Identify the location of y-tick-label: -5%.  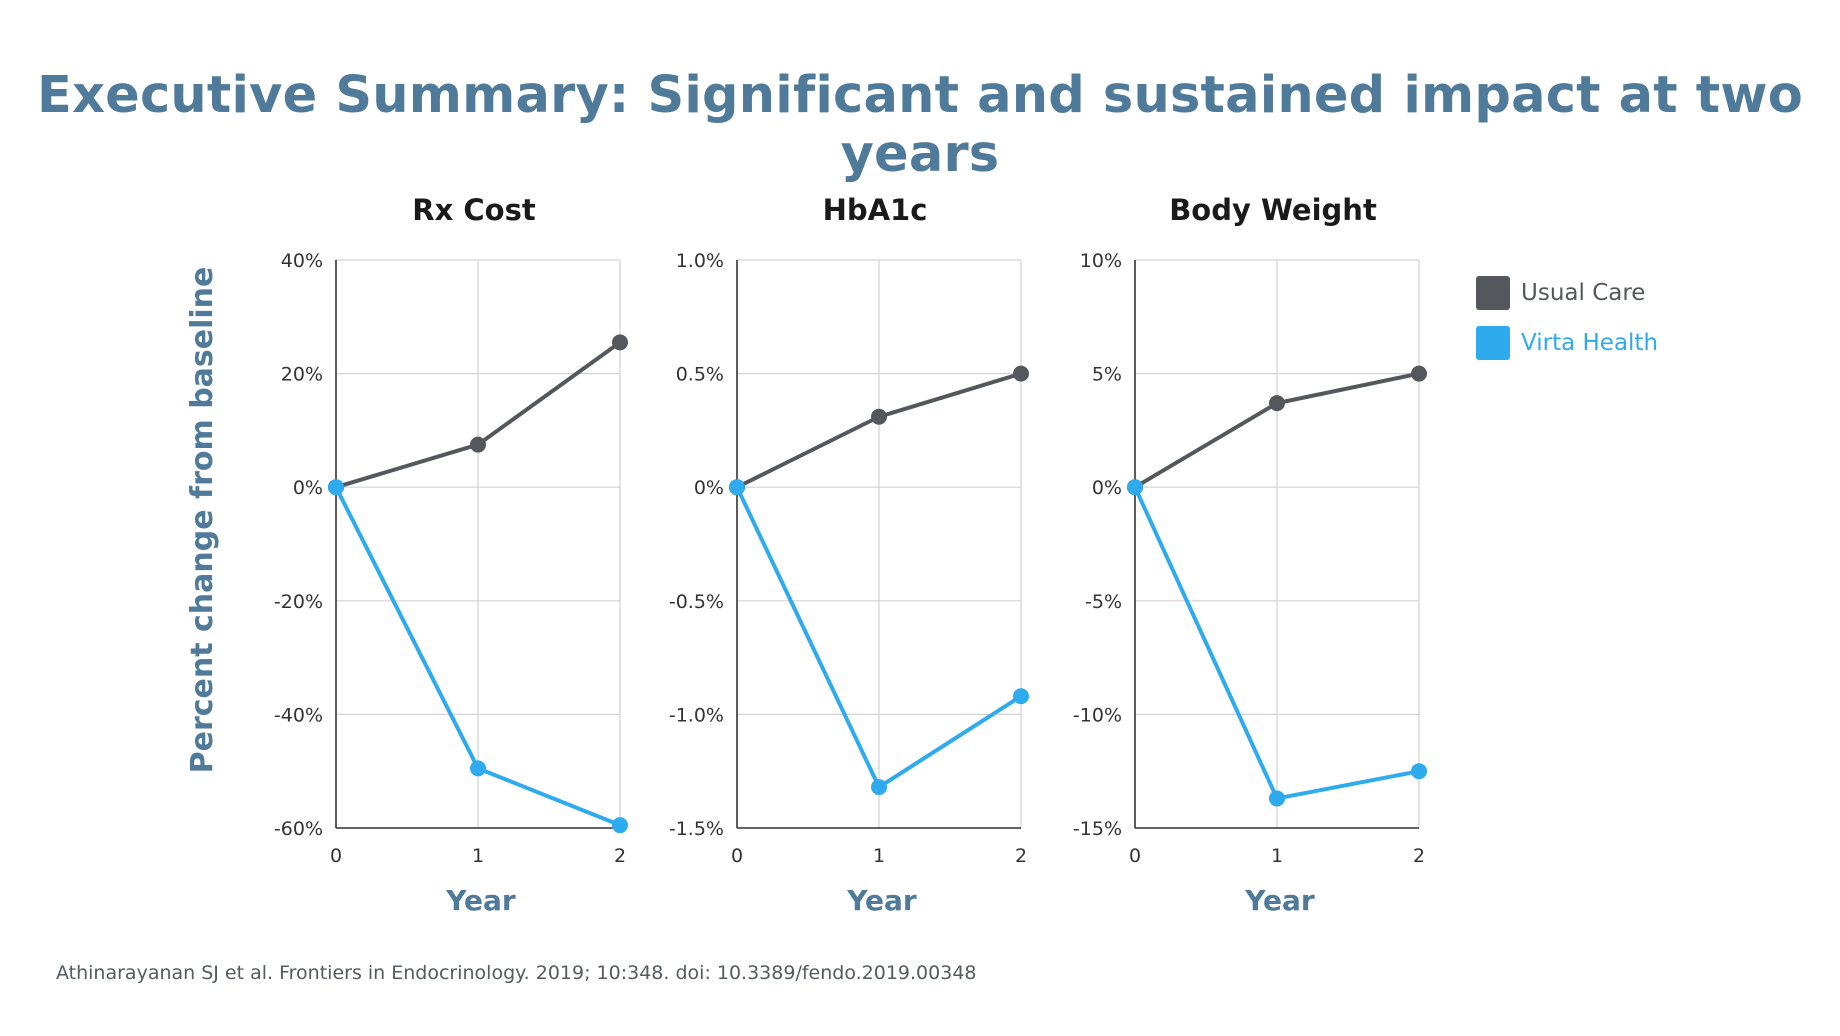
(1103, 602).